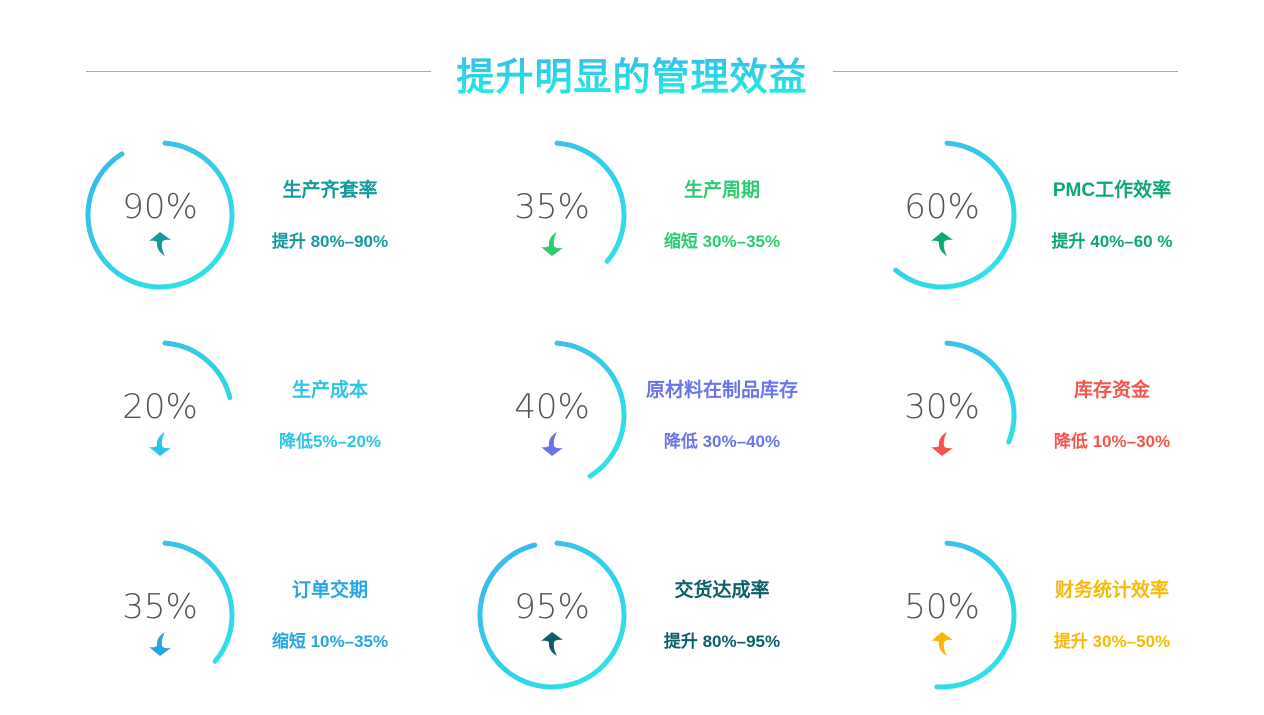 The width and height of the screenshot is (1264, 715). What do you see at coordinates (942, 407) in the screenshot?
I see `percent-value: 30%` at bounding box center [942, 407].